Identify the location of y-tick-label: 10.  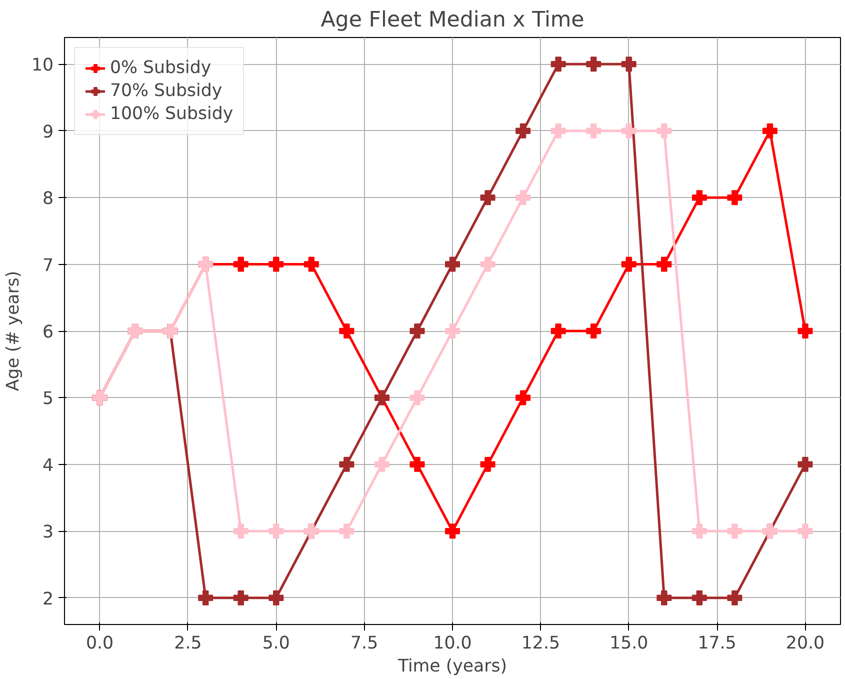
(42, 66).